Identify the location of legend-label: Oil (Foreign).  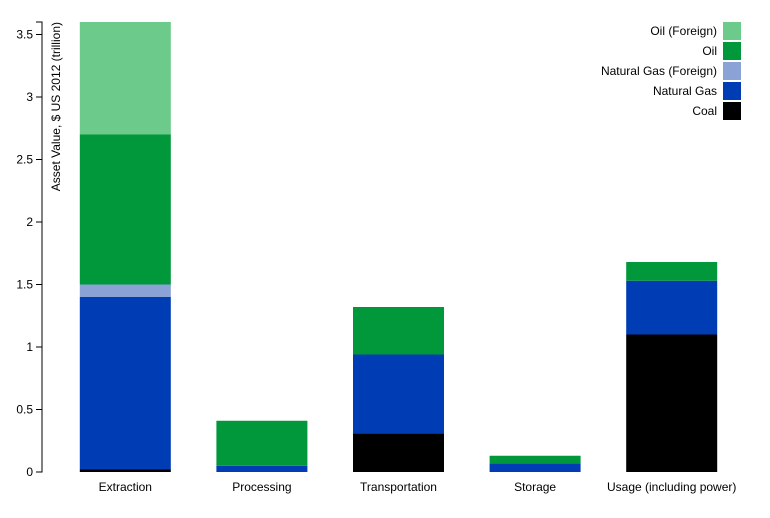
(683, 31).